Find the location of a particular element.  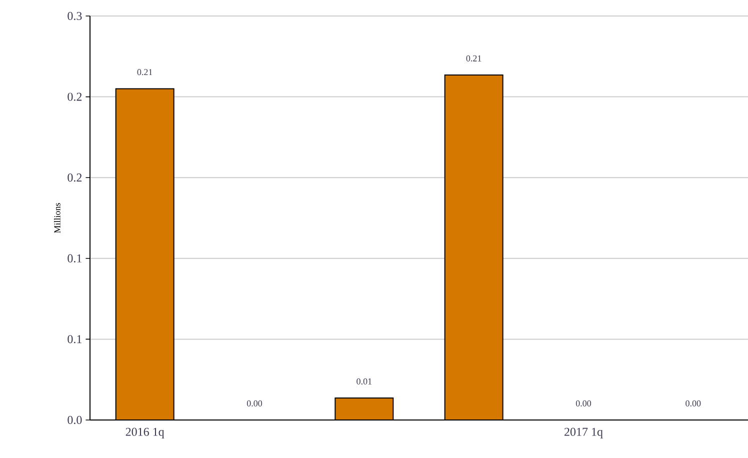

x-tick-label: 2017 1q is located at coordinates (583, 433).